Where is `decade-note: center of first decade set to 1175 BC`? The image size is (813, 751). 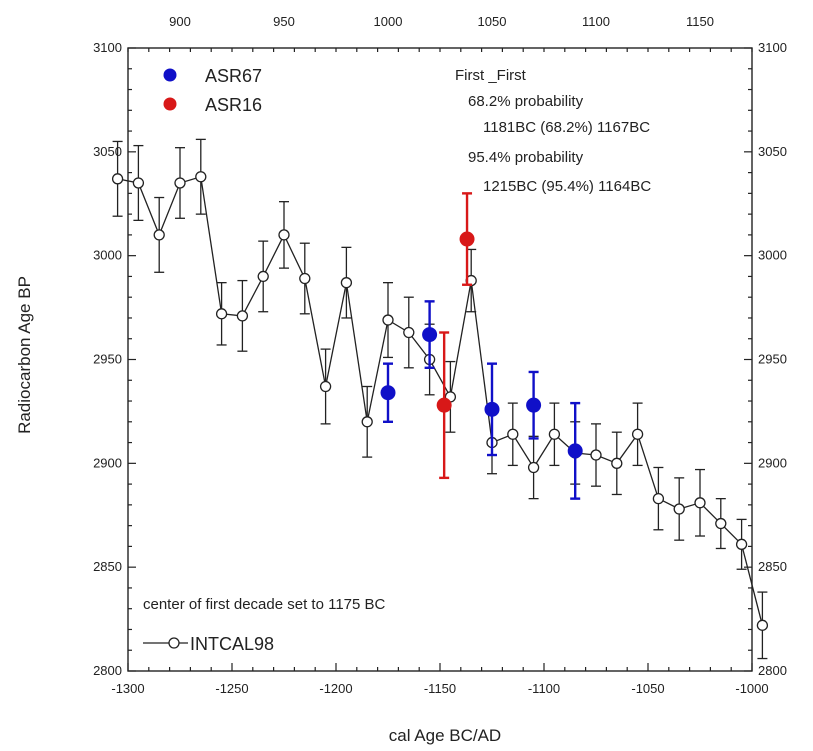 decade-note: center of first decade set to 1175 BC is located at coordinates (264, 604).